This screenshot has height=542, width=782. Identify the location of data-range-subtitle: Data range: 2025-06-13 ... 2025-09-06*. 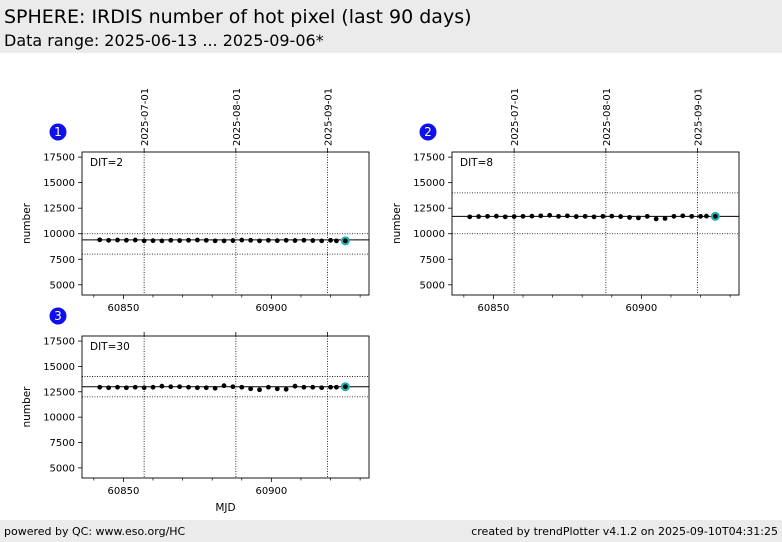
(164, 40).